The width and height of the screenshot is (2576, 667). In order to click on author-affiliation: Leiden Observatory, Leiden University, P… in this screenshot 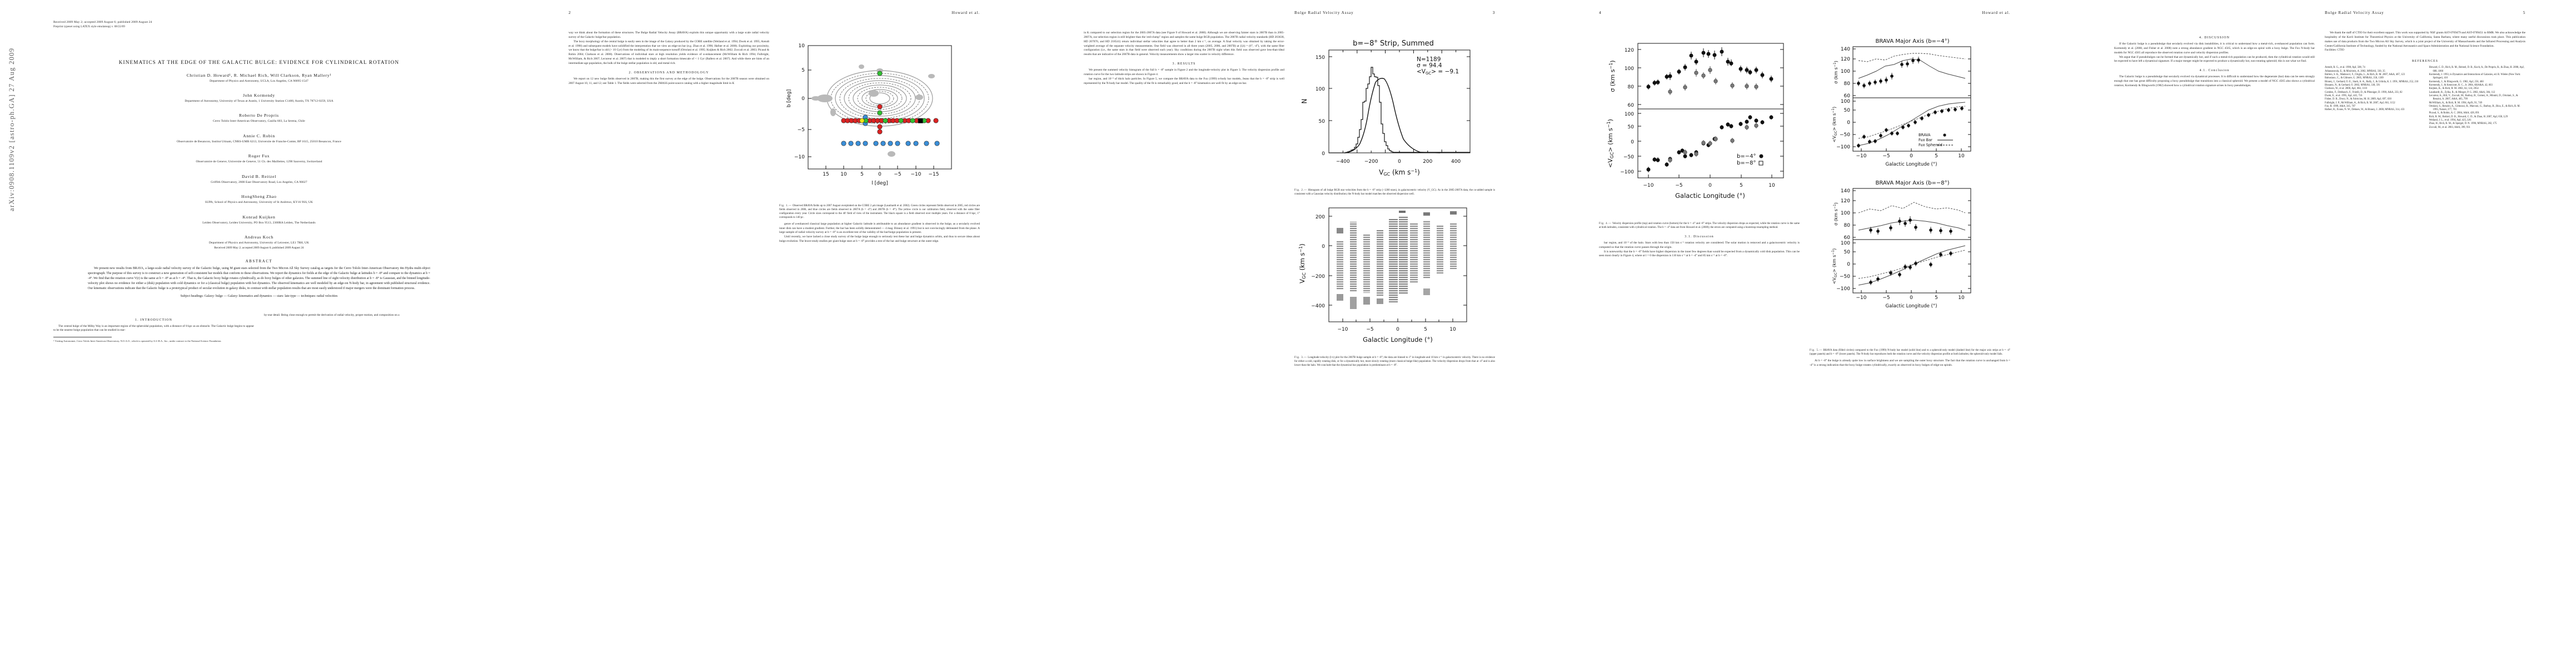, I will do `click(259, 223)`.